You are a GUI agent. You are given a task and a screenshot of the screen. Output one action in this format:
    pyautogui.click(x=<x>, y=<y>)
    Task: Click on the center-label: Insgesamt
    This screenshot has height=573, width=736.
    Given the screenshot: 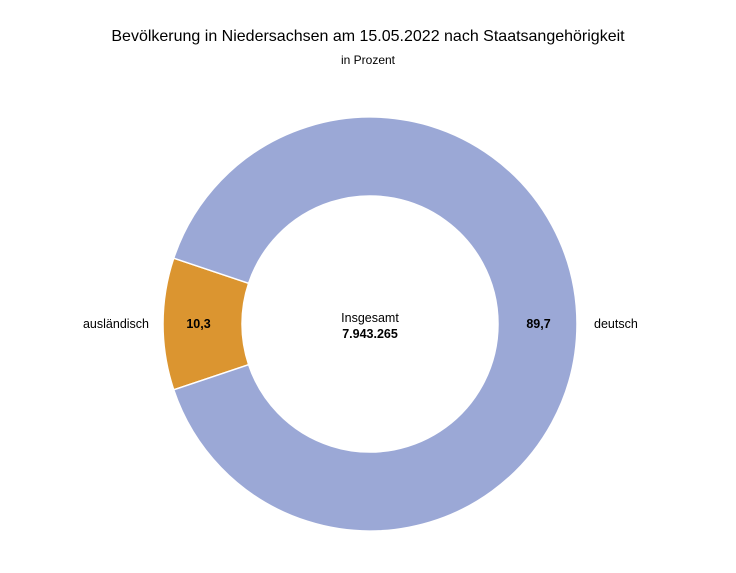 What is the action you would take?
    pyautogui.click(x=370, y=318)
    